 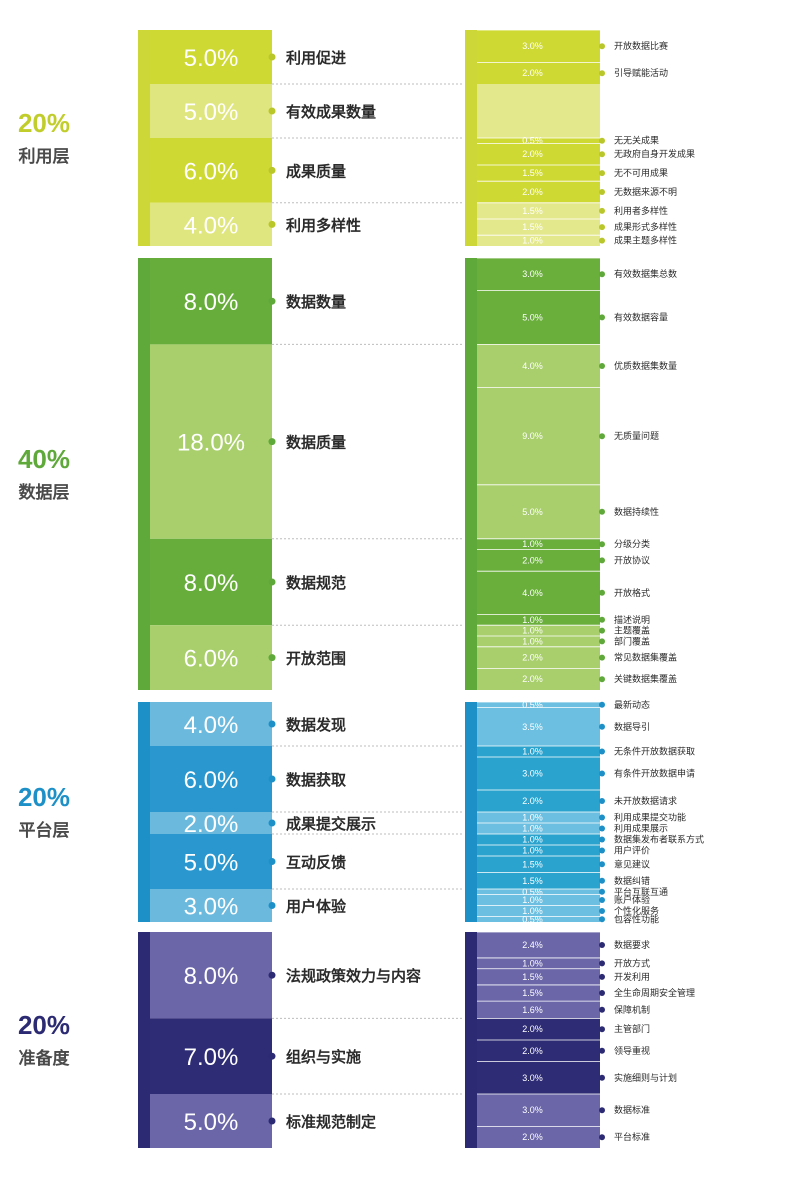 I want to click on item-name: 利用成果展示, so click(x=641, y=828).